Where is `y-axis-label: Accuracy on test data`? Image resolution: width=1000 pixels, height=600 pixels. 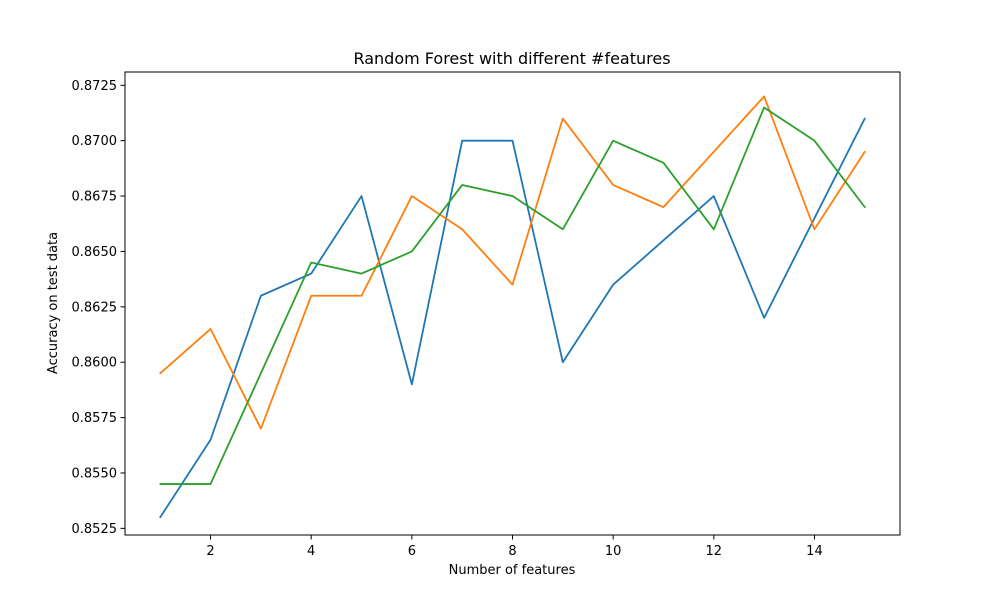 y-axis-label: Accuracy on test data is located at coordinates (53, 303).